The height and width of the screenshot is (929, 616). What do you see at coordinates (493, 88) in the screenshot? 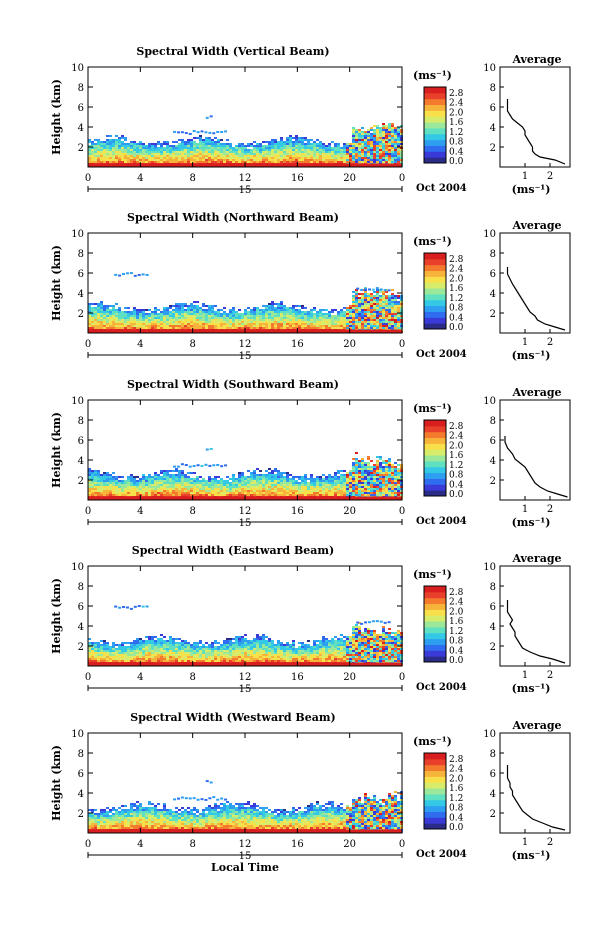
I see `average-y-tick-label: 8` at bounding box center [493, 88].